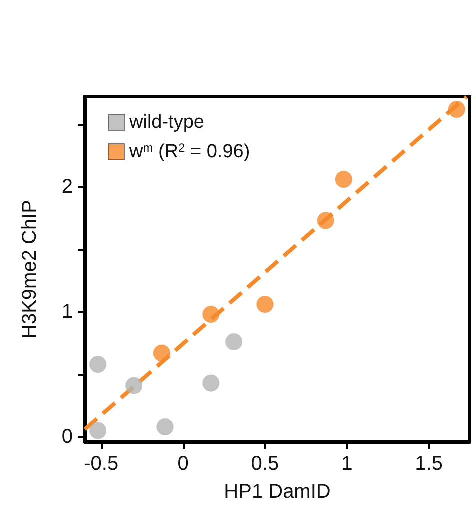  Describe the element at coordinates (30, 269) in the screenshot. I see `y-axis-title: H3K9me2 ChIP` at that location.